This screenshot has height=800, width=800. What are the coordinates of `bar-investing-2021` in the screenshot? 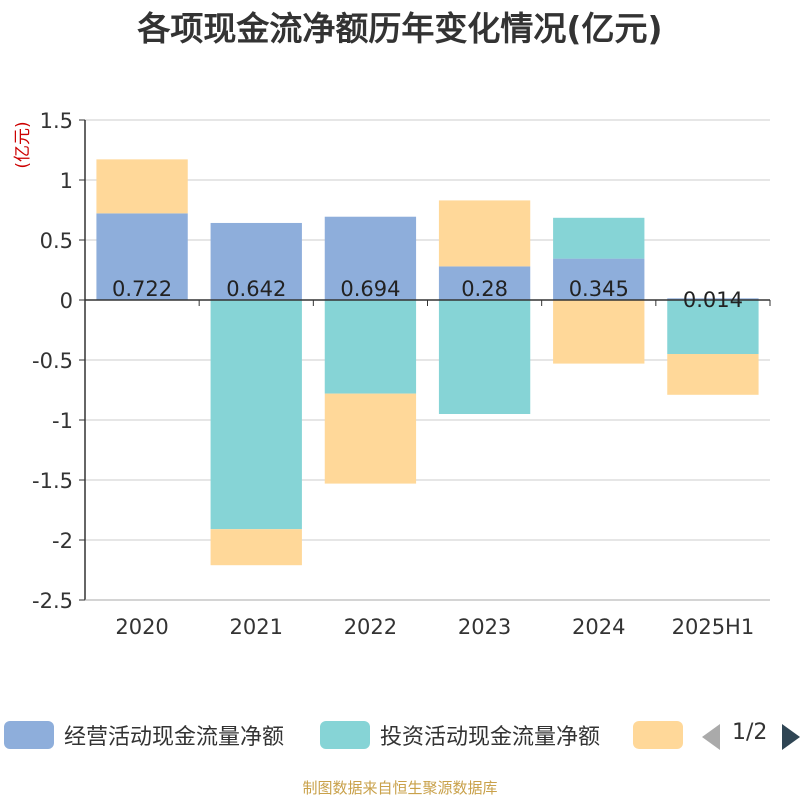 It's located at (256, 415).